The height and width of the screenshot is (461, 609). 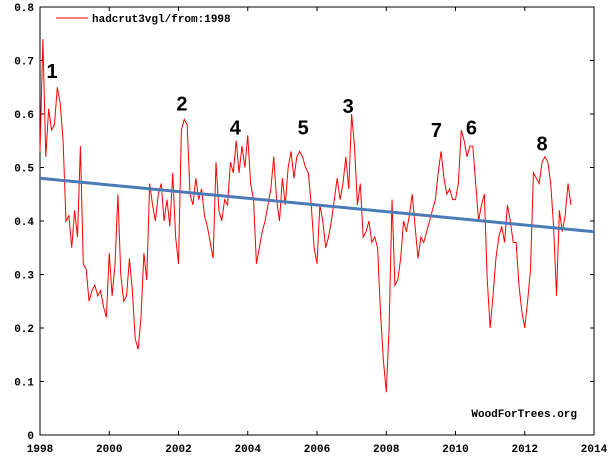 What do you see at coordinates (525, 450) in the screenshot?
I see `x-tick-label: 2012` at bounding box center [525, 450].